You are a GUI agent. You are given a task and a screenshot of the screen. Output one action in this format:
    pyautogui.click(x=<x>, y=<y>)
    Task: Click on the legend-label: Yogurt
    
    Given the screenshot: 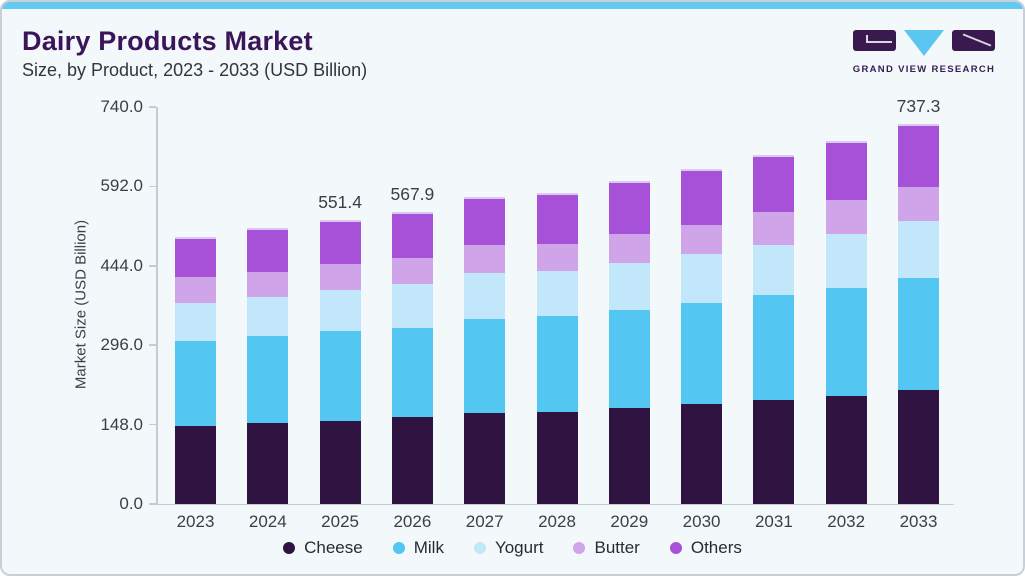 What is the action you would take?
    pyautogui.click(x=519, y=547)
    